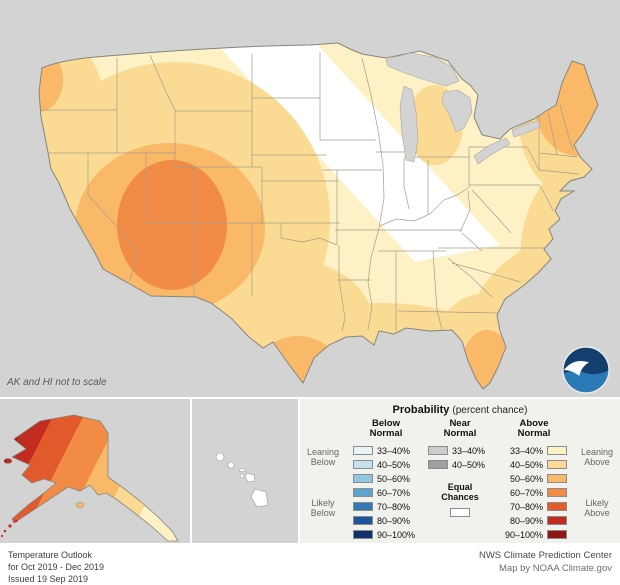 The image size is (620, 585). What do you see at coordinates (545, 555) in the screenshot?
I see `footer-source-line: NWS Climate Prediction Center` at bounding box center [545, 555].